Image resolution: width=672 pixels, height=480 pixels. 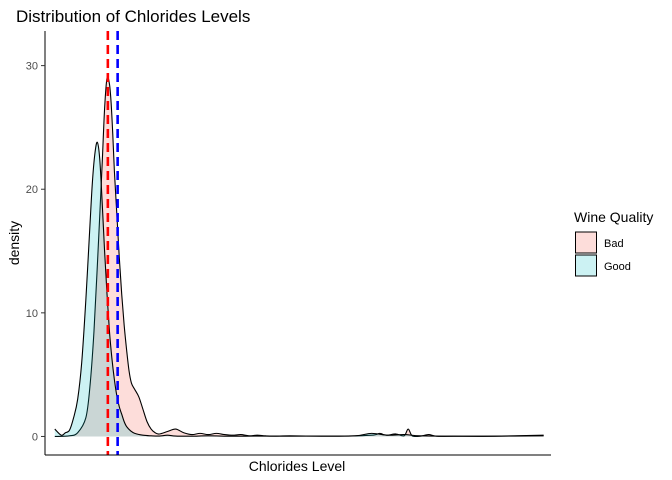 I want to click on y-tick-label-20: 20, so click(x=32, y=190).